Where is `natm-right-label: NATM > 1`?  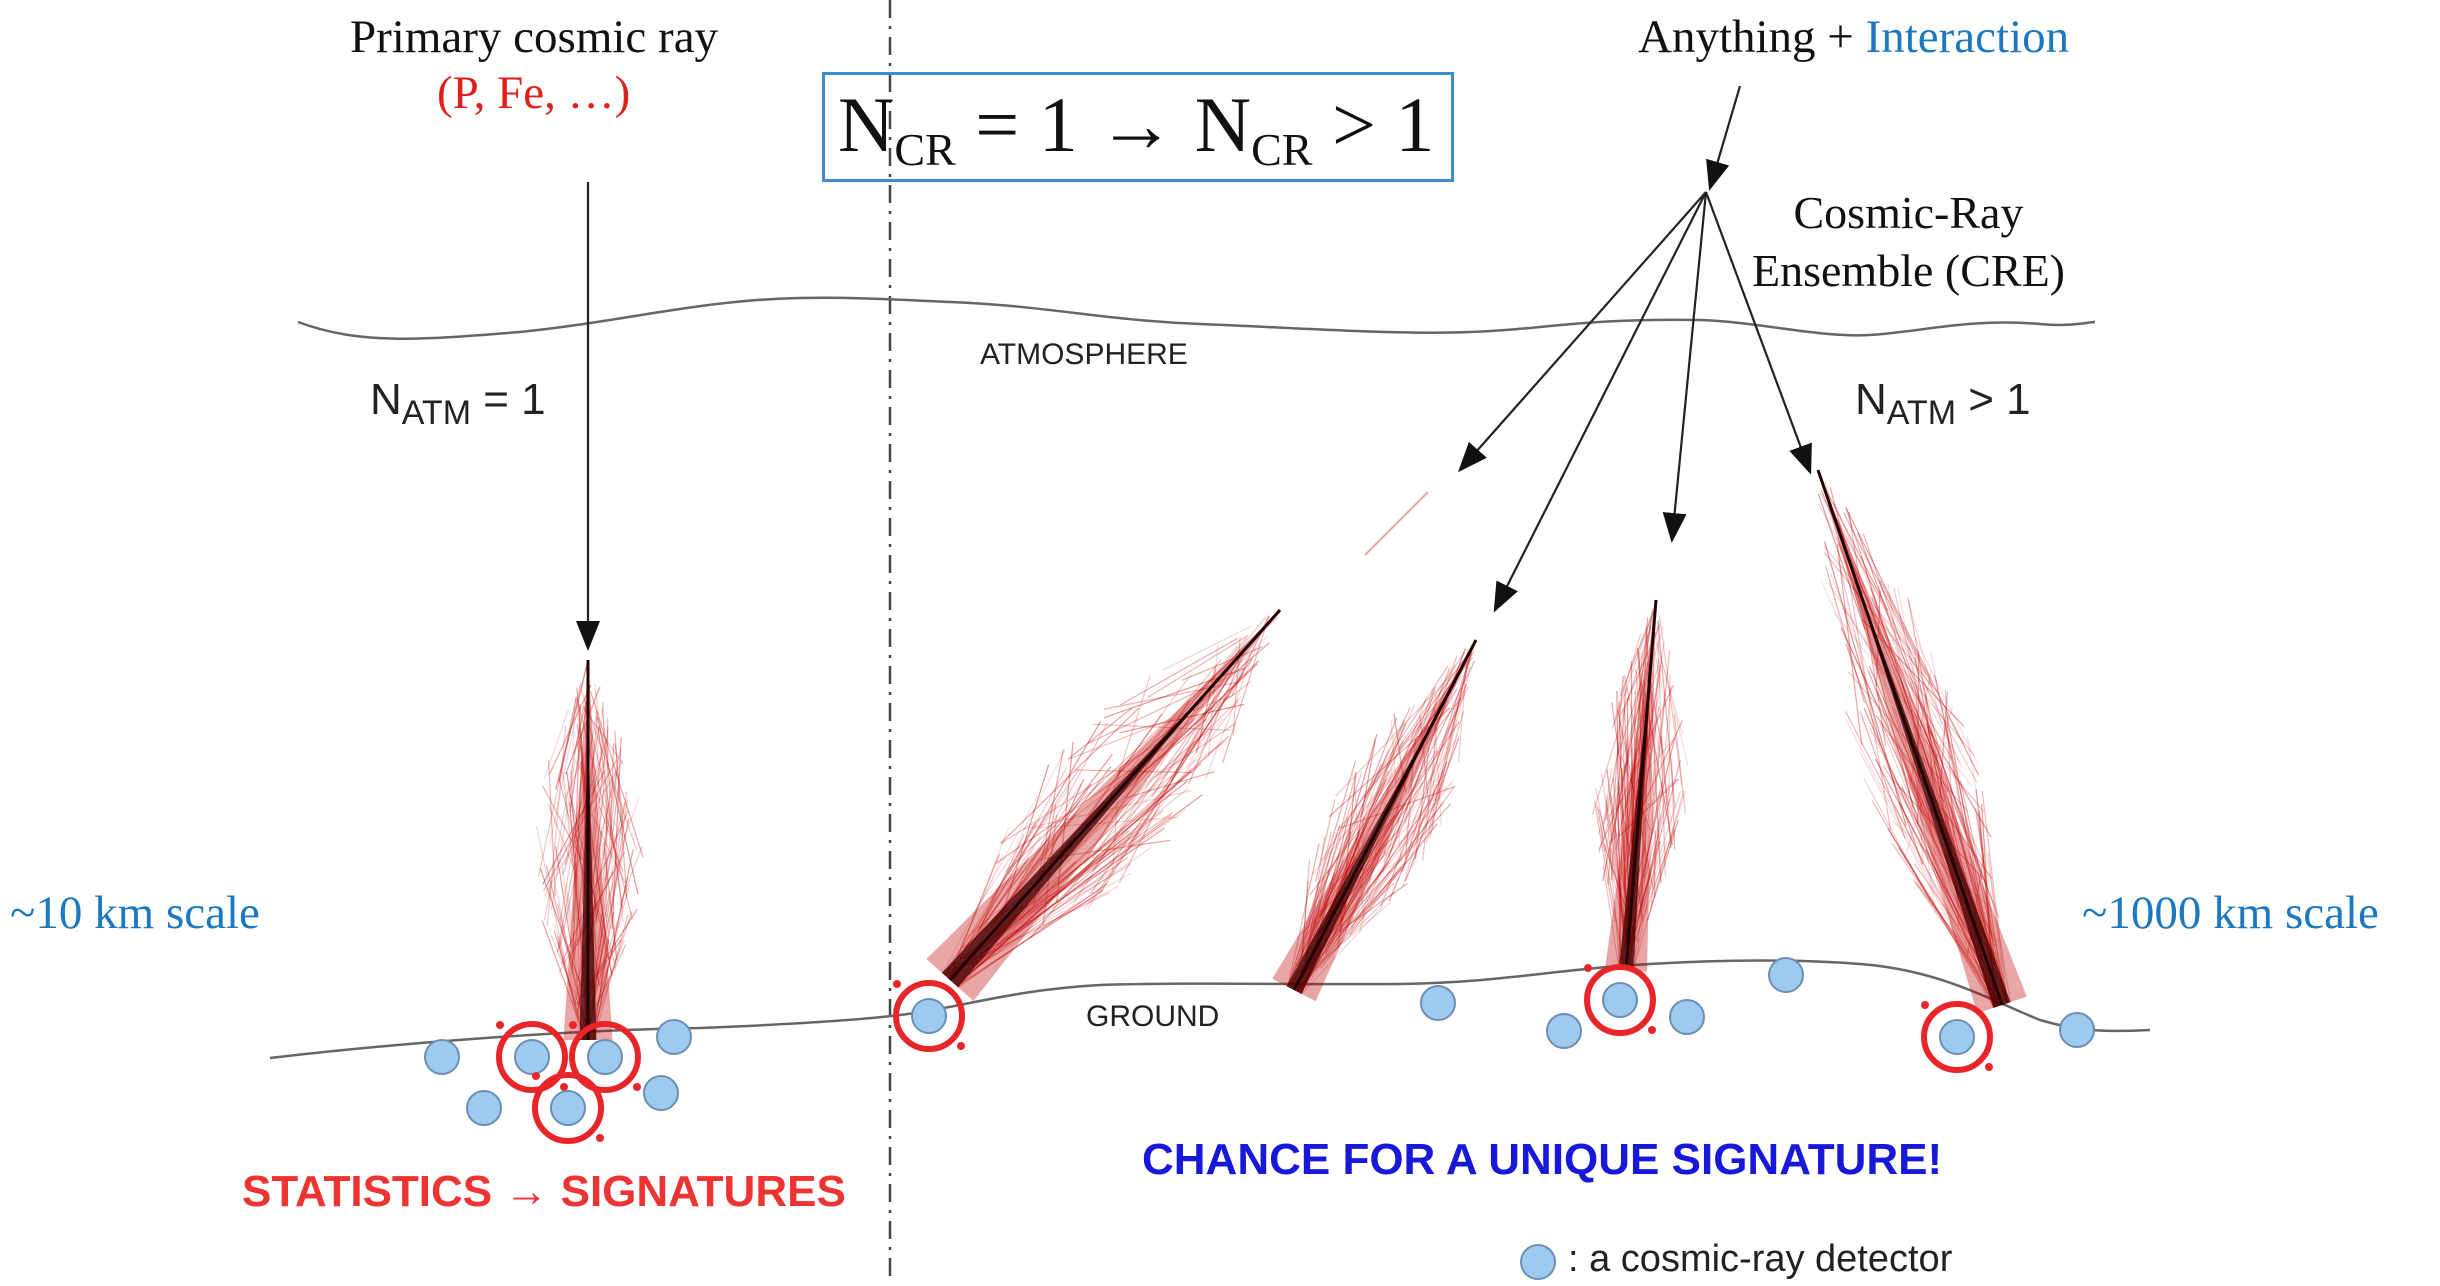
natm-right-label: NATM > 1 is located at coordinates (1943, 404).